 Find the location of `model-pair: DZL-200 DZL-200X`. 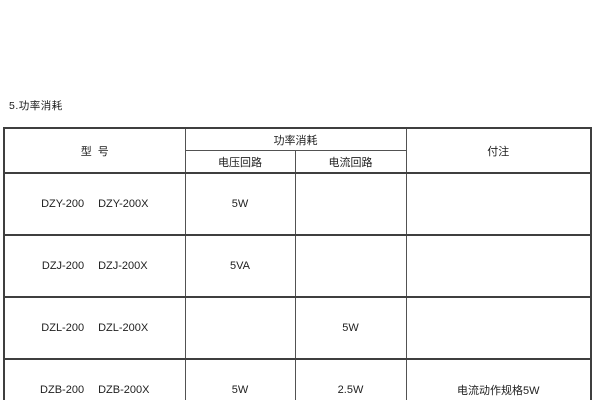

model-pair: DZL-200 DZL-200X is located at coordinates (94, 328).